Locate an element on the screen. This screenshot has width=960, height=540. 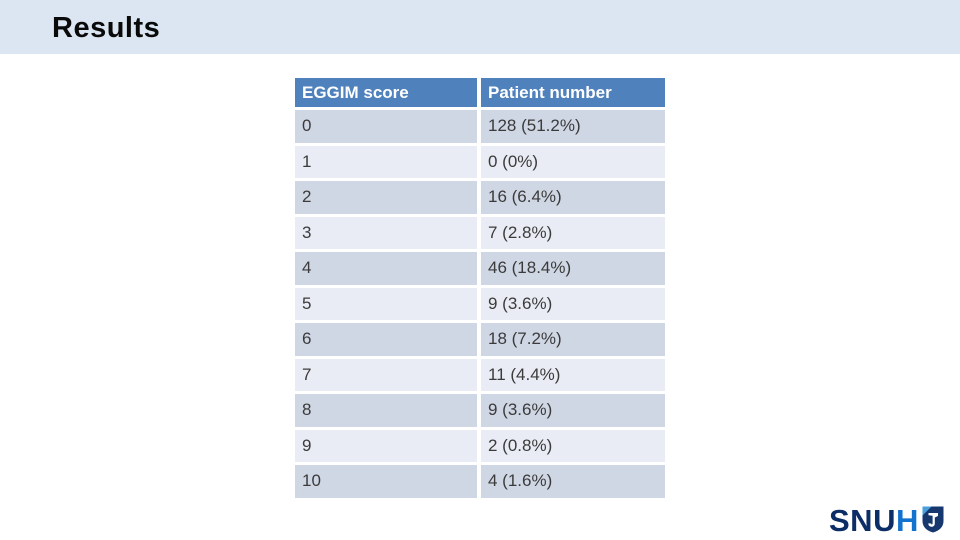
page-title: Results is located at coordinates (106, 28).